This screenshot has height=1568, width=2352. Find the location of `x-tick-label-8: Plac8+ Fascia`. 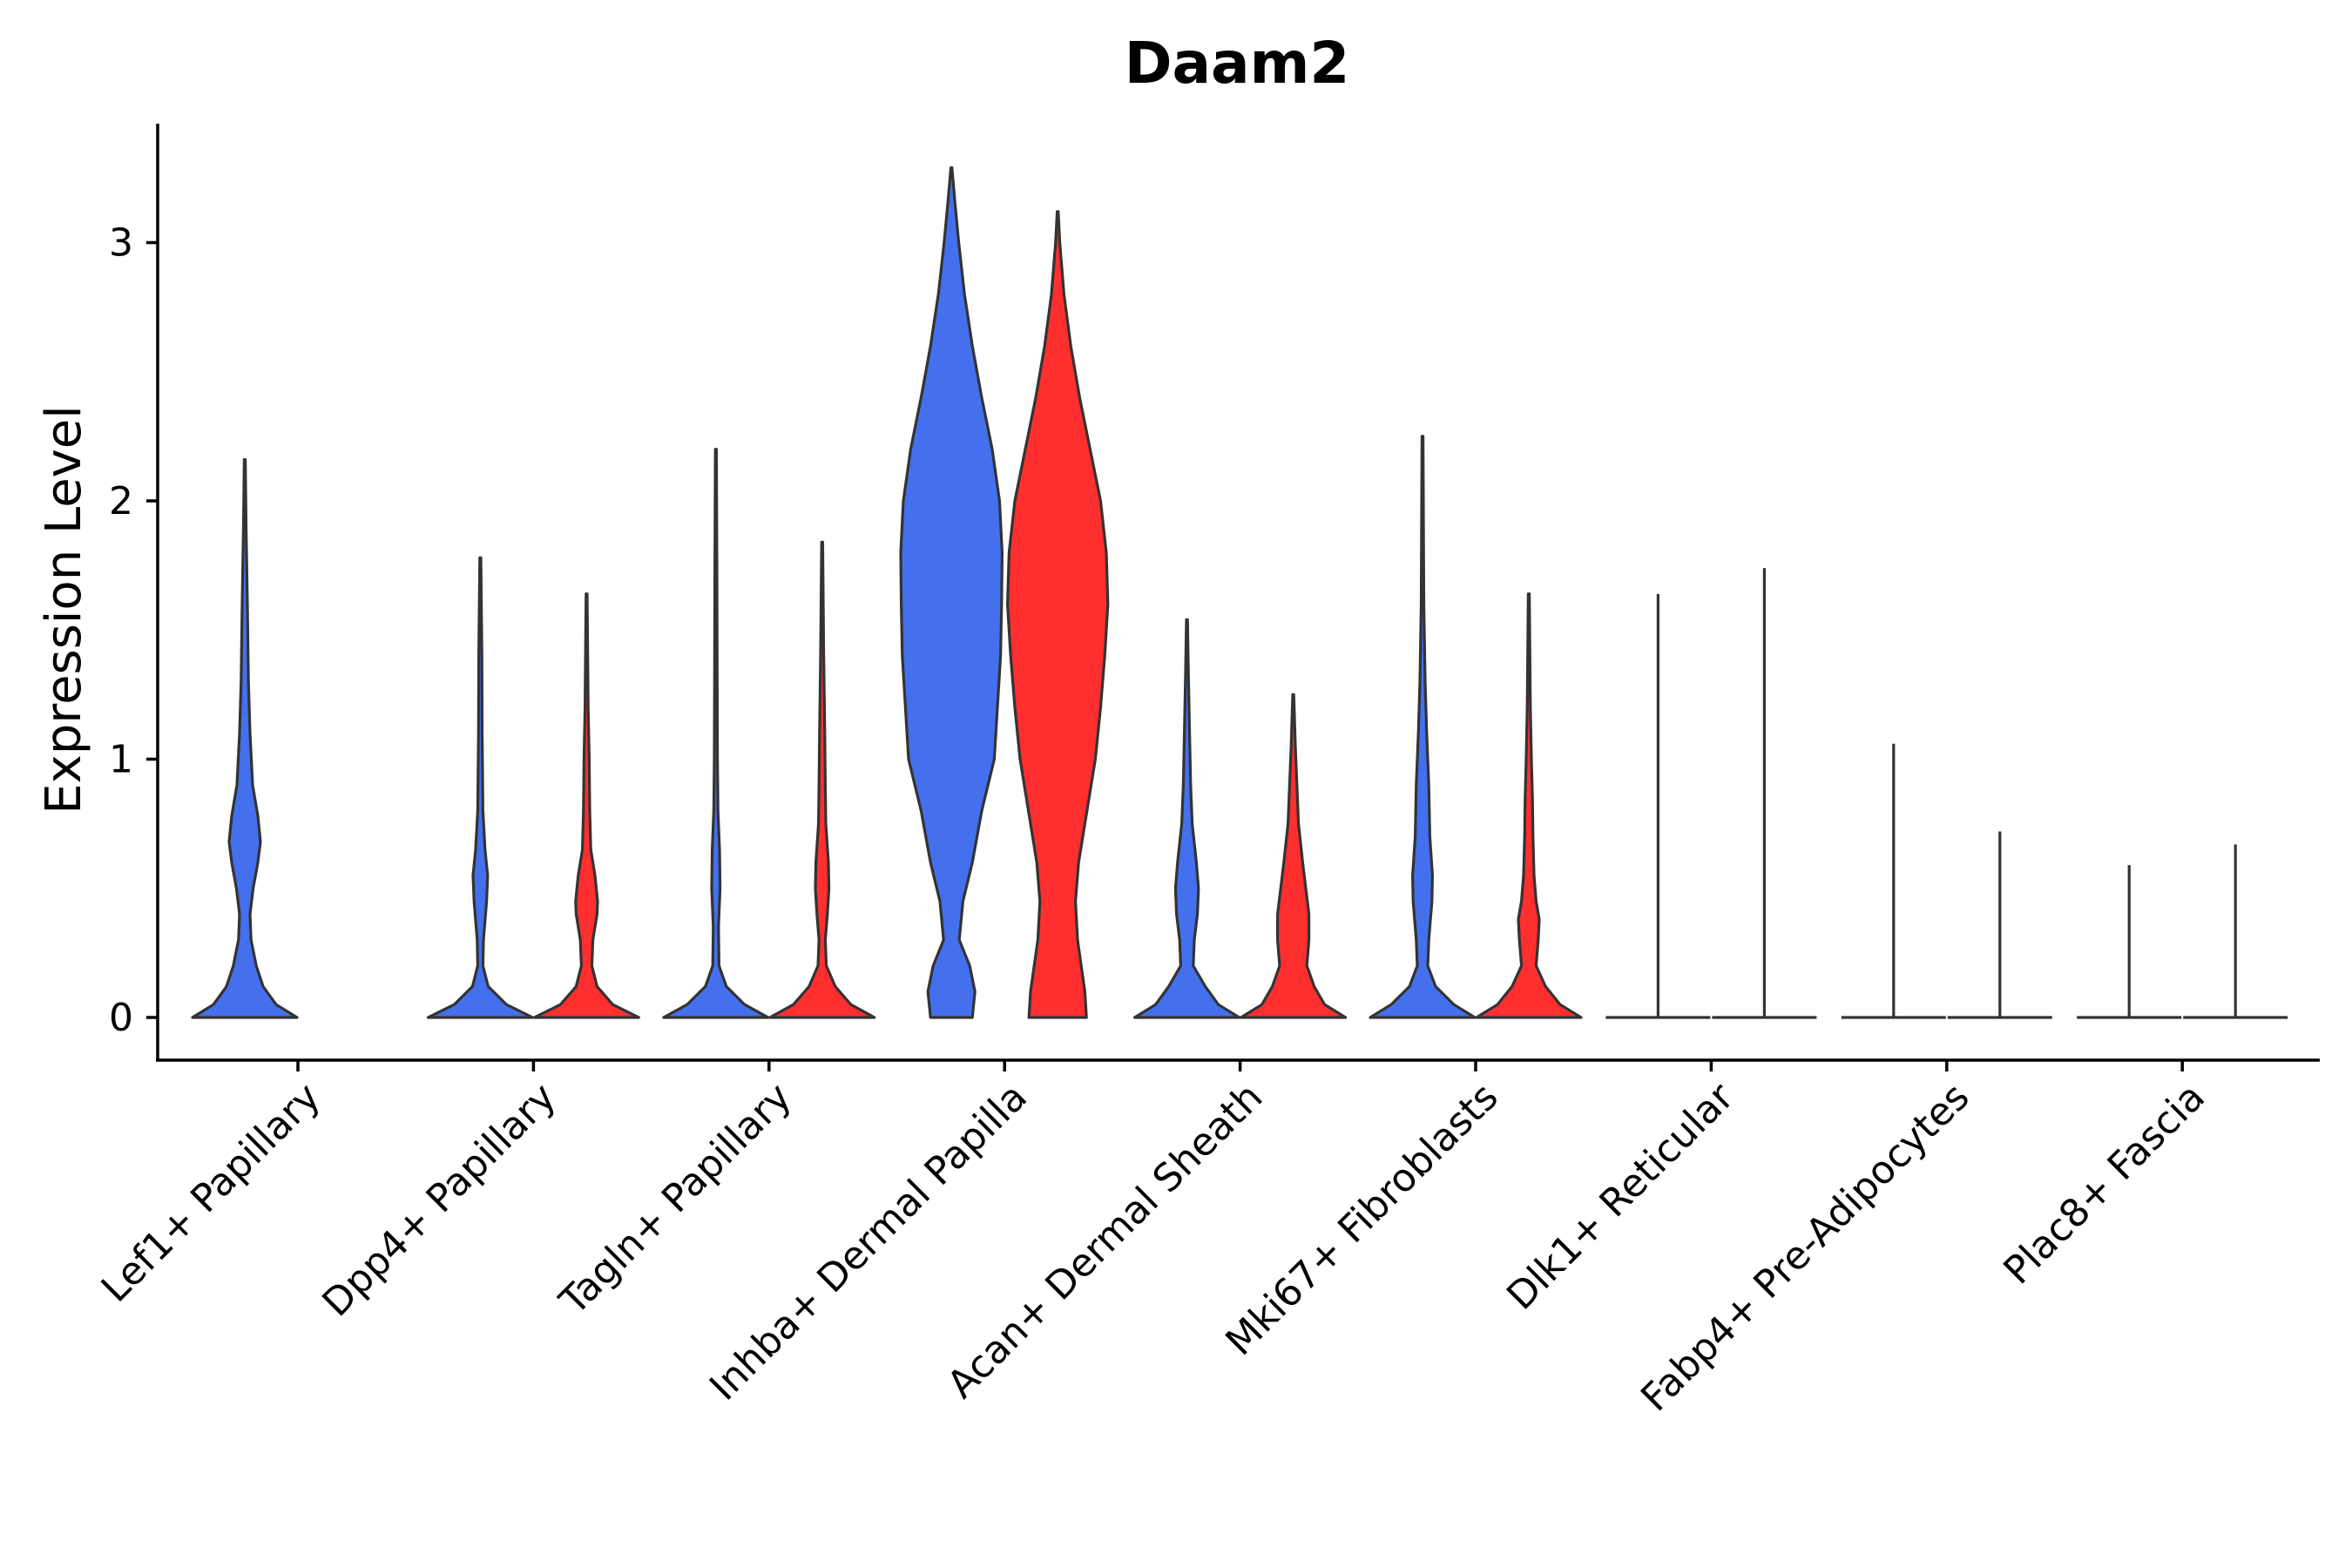

x-tick-label-8: Plac8+ Fascia is located at coordinates (2104, 1184).